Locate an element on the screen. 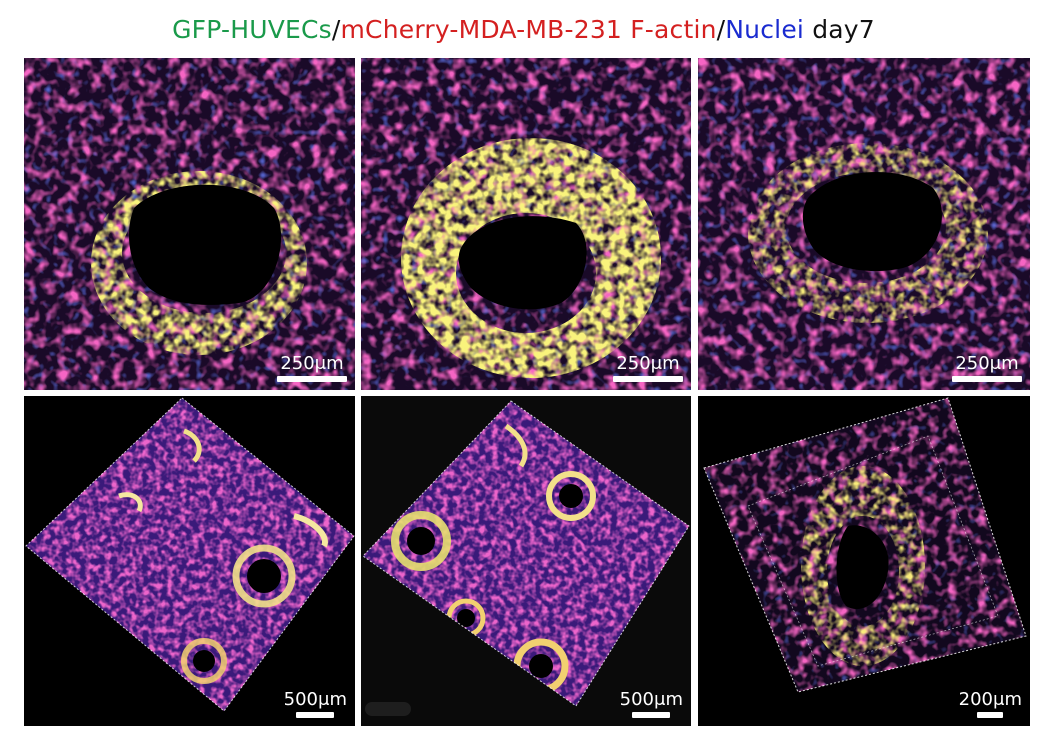  title-nuclei: Nuclei is located at coordinates (765, 29).